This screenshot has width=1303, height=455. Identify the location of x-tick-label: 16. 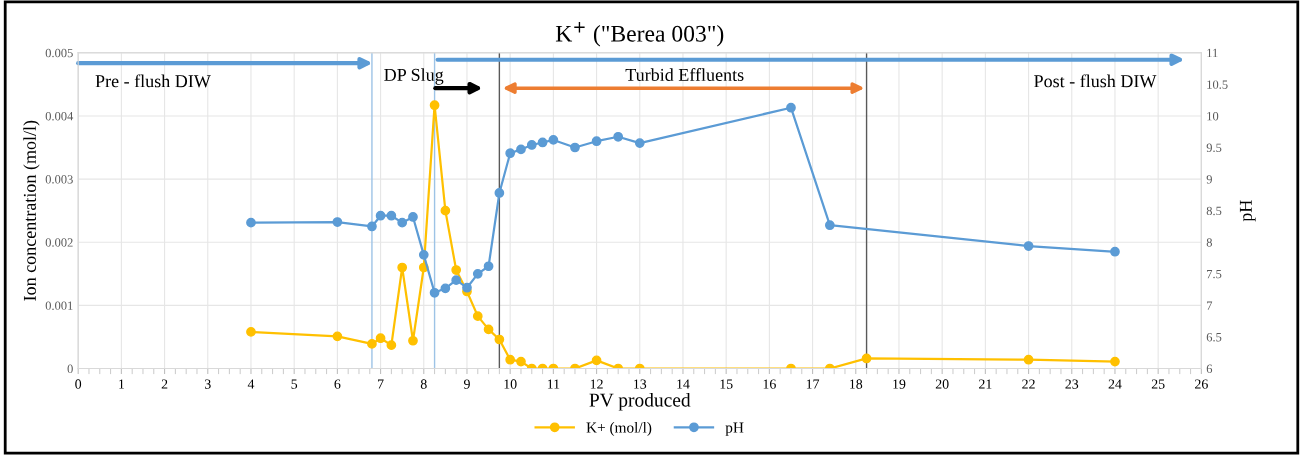
(769, 384).